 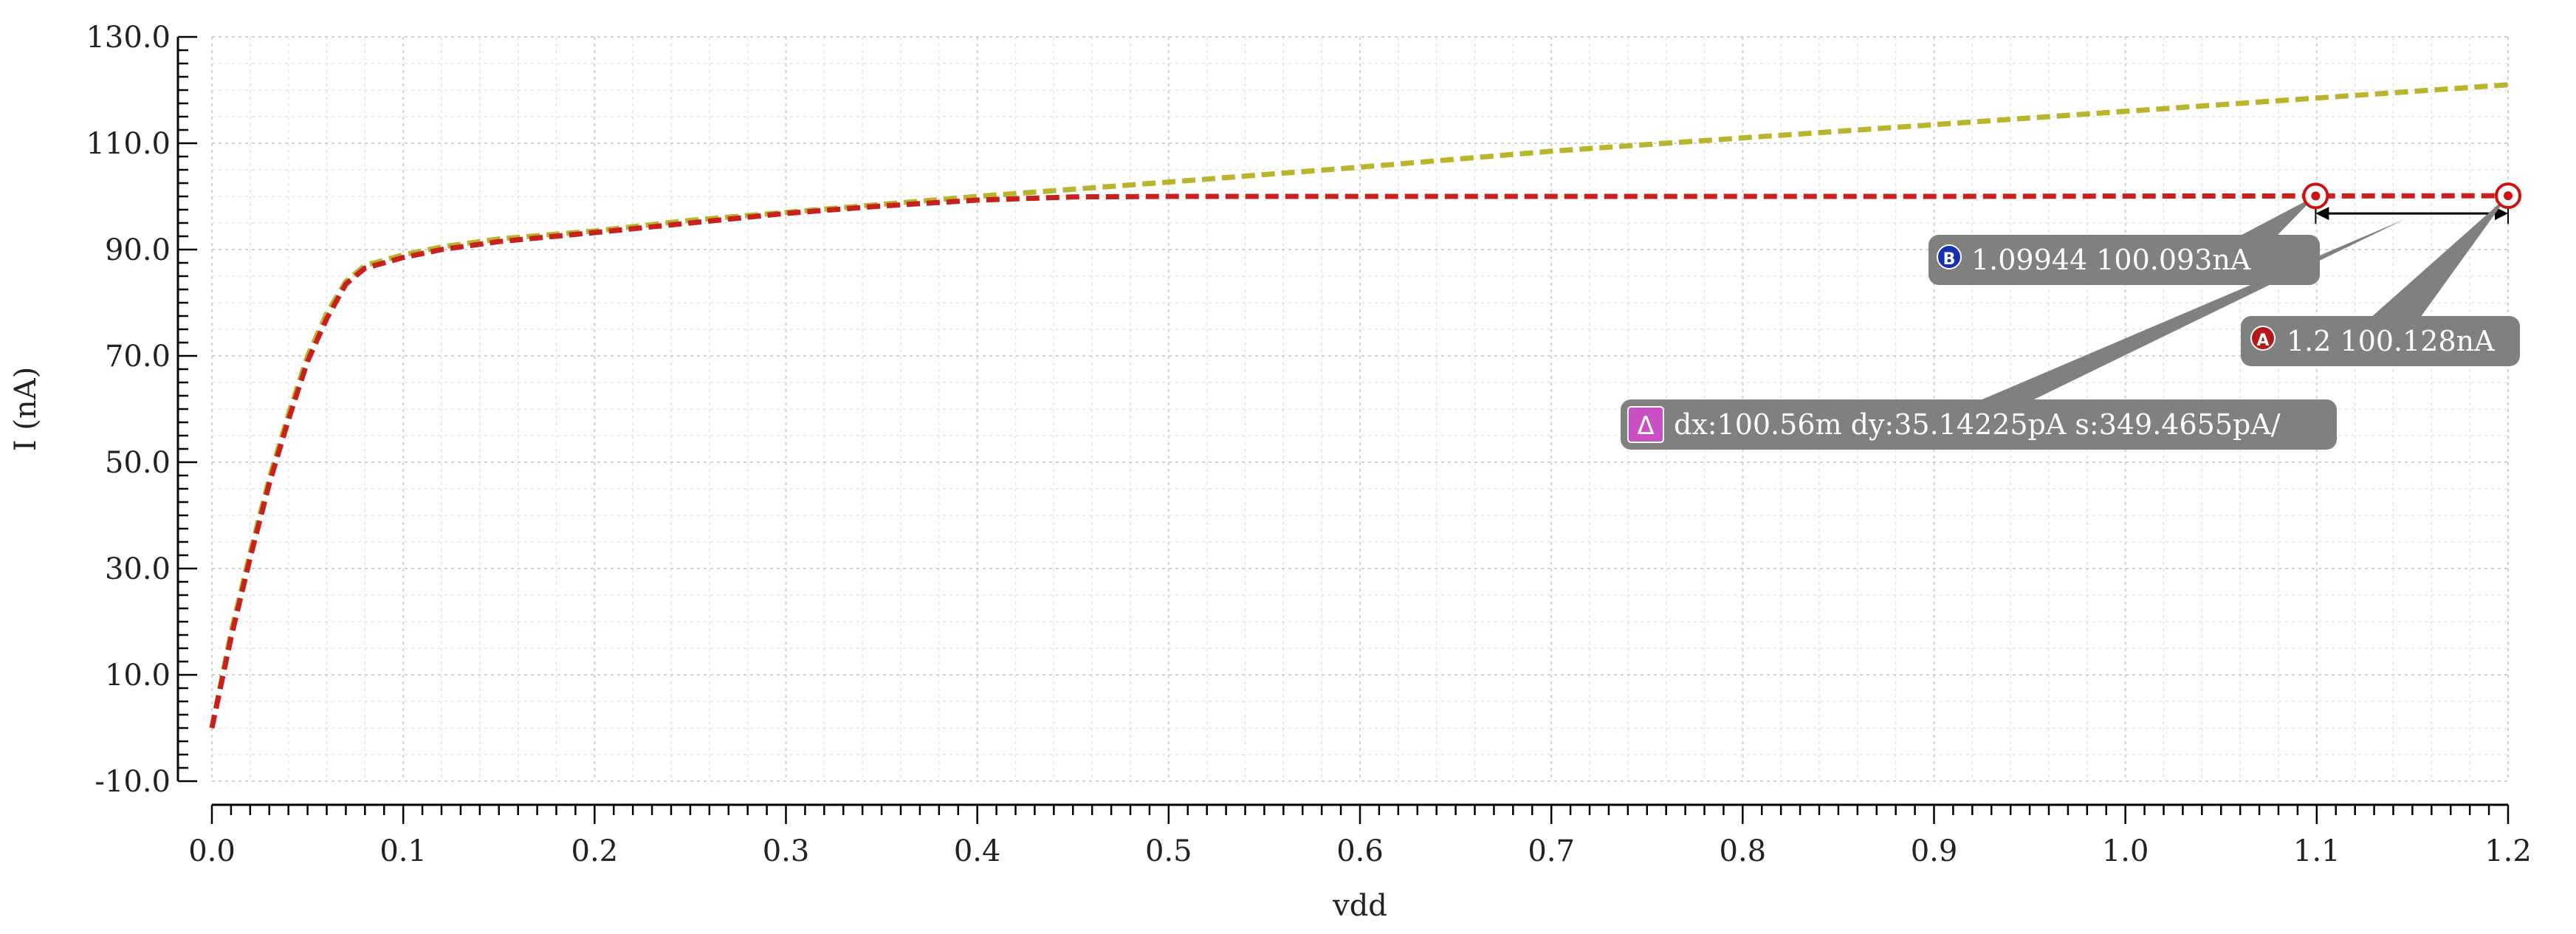 What do you see at coordinates (403, 851) in the screenshot?
I see `x-tick-label: 0.1` at bounding box center [403, 851].